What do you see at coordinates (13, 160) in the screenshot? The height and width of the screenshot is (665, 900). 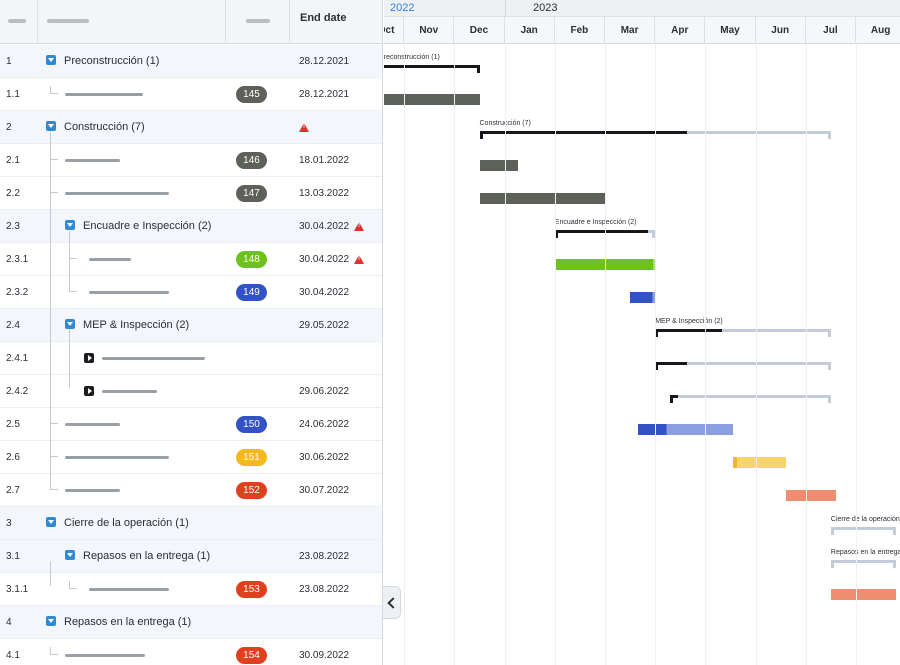 I see `wbs-number: 2.1` at bounding box center [13, 160].